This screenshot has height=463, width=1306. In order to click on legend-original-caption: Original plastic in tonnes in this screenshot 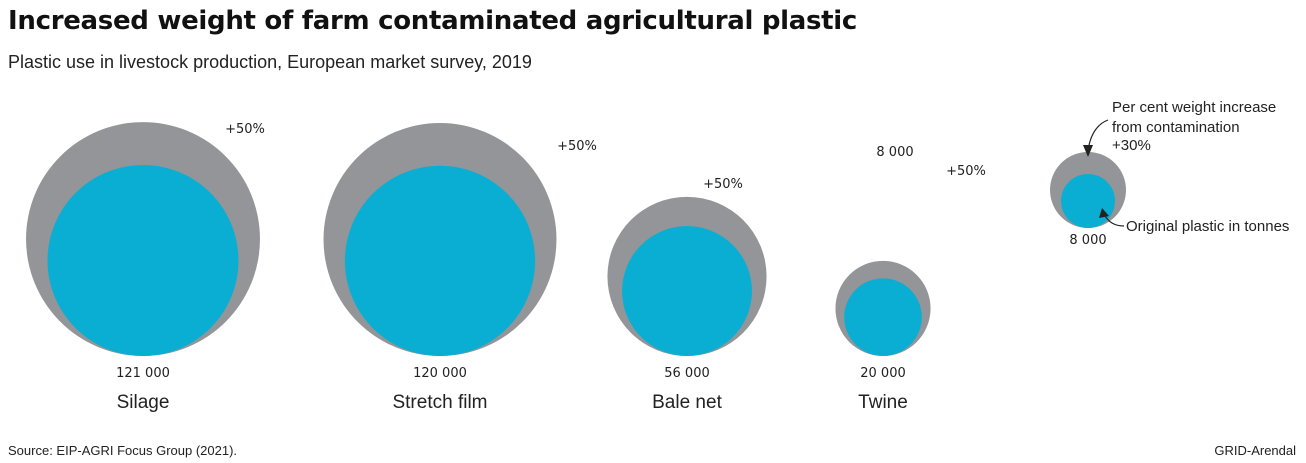, I will do `click(1207, 226)`.